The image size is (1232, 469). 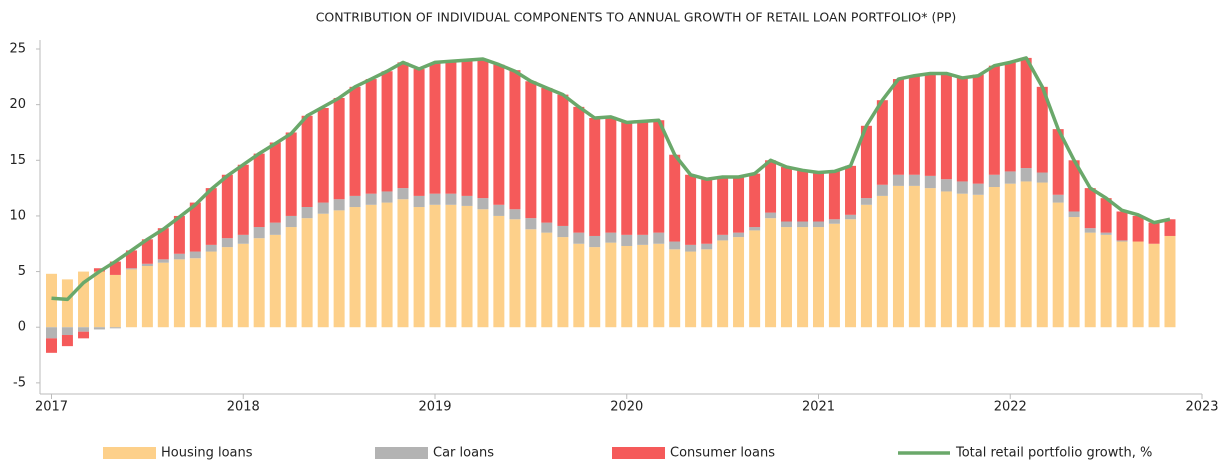 What do you see at coordinates (19, 382) in the screenshot?
I see `y-tick-label: -5` at bounding box center [19, 382].